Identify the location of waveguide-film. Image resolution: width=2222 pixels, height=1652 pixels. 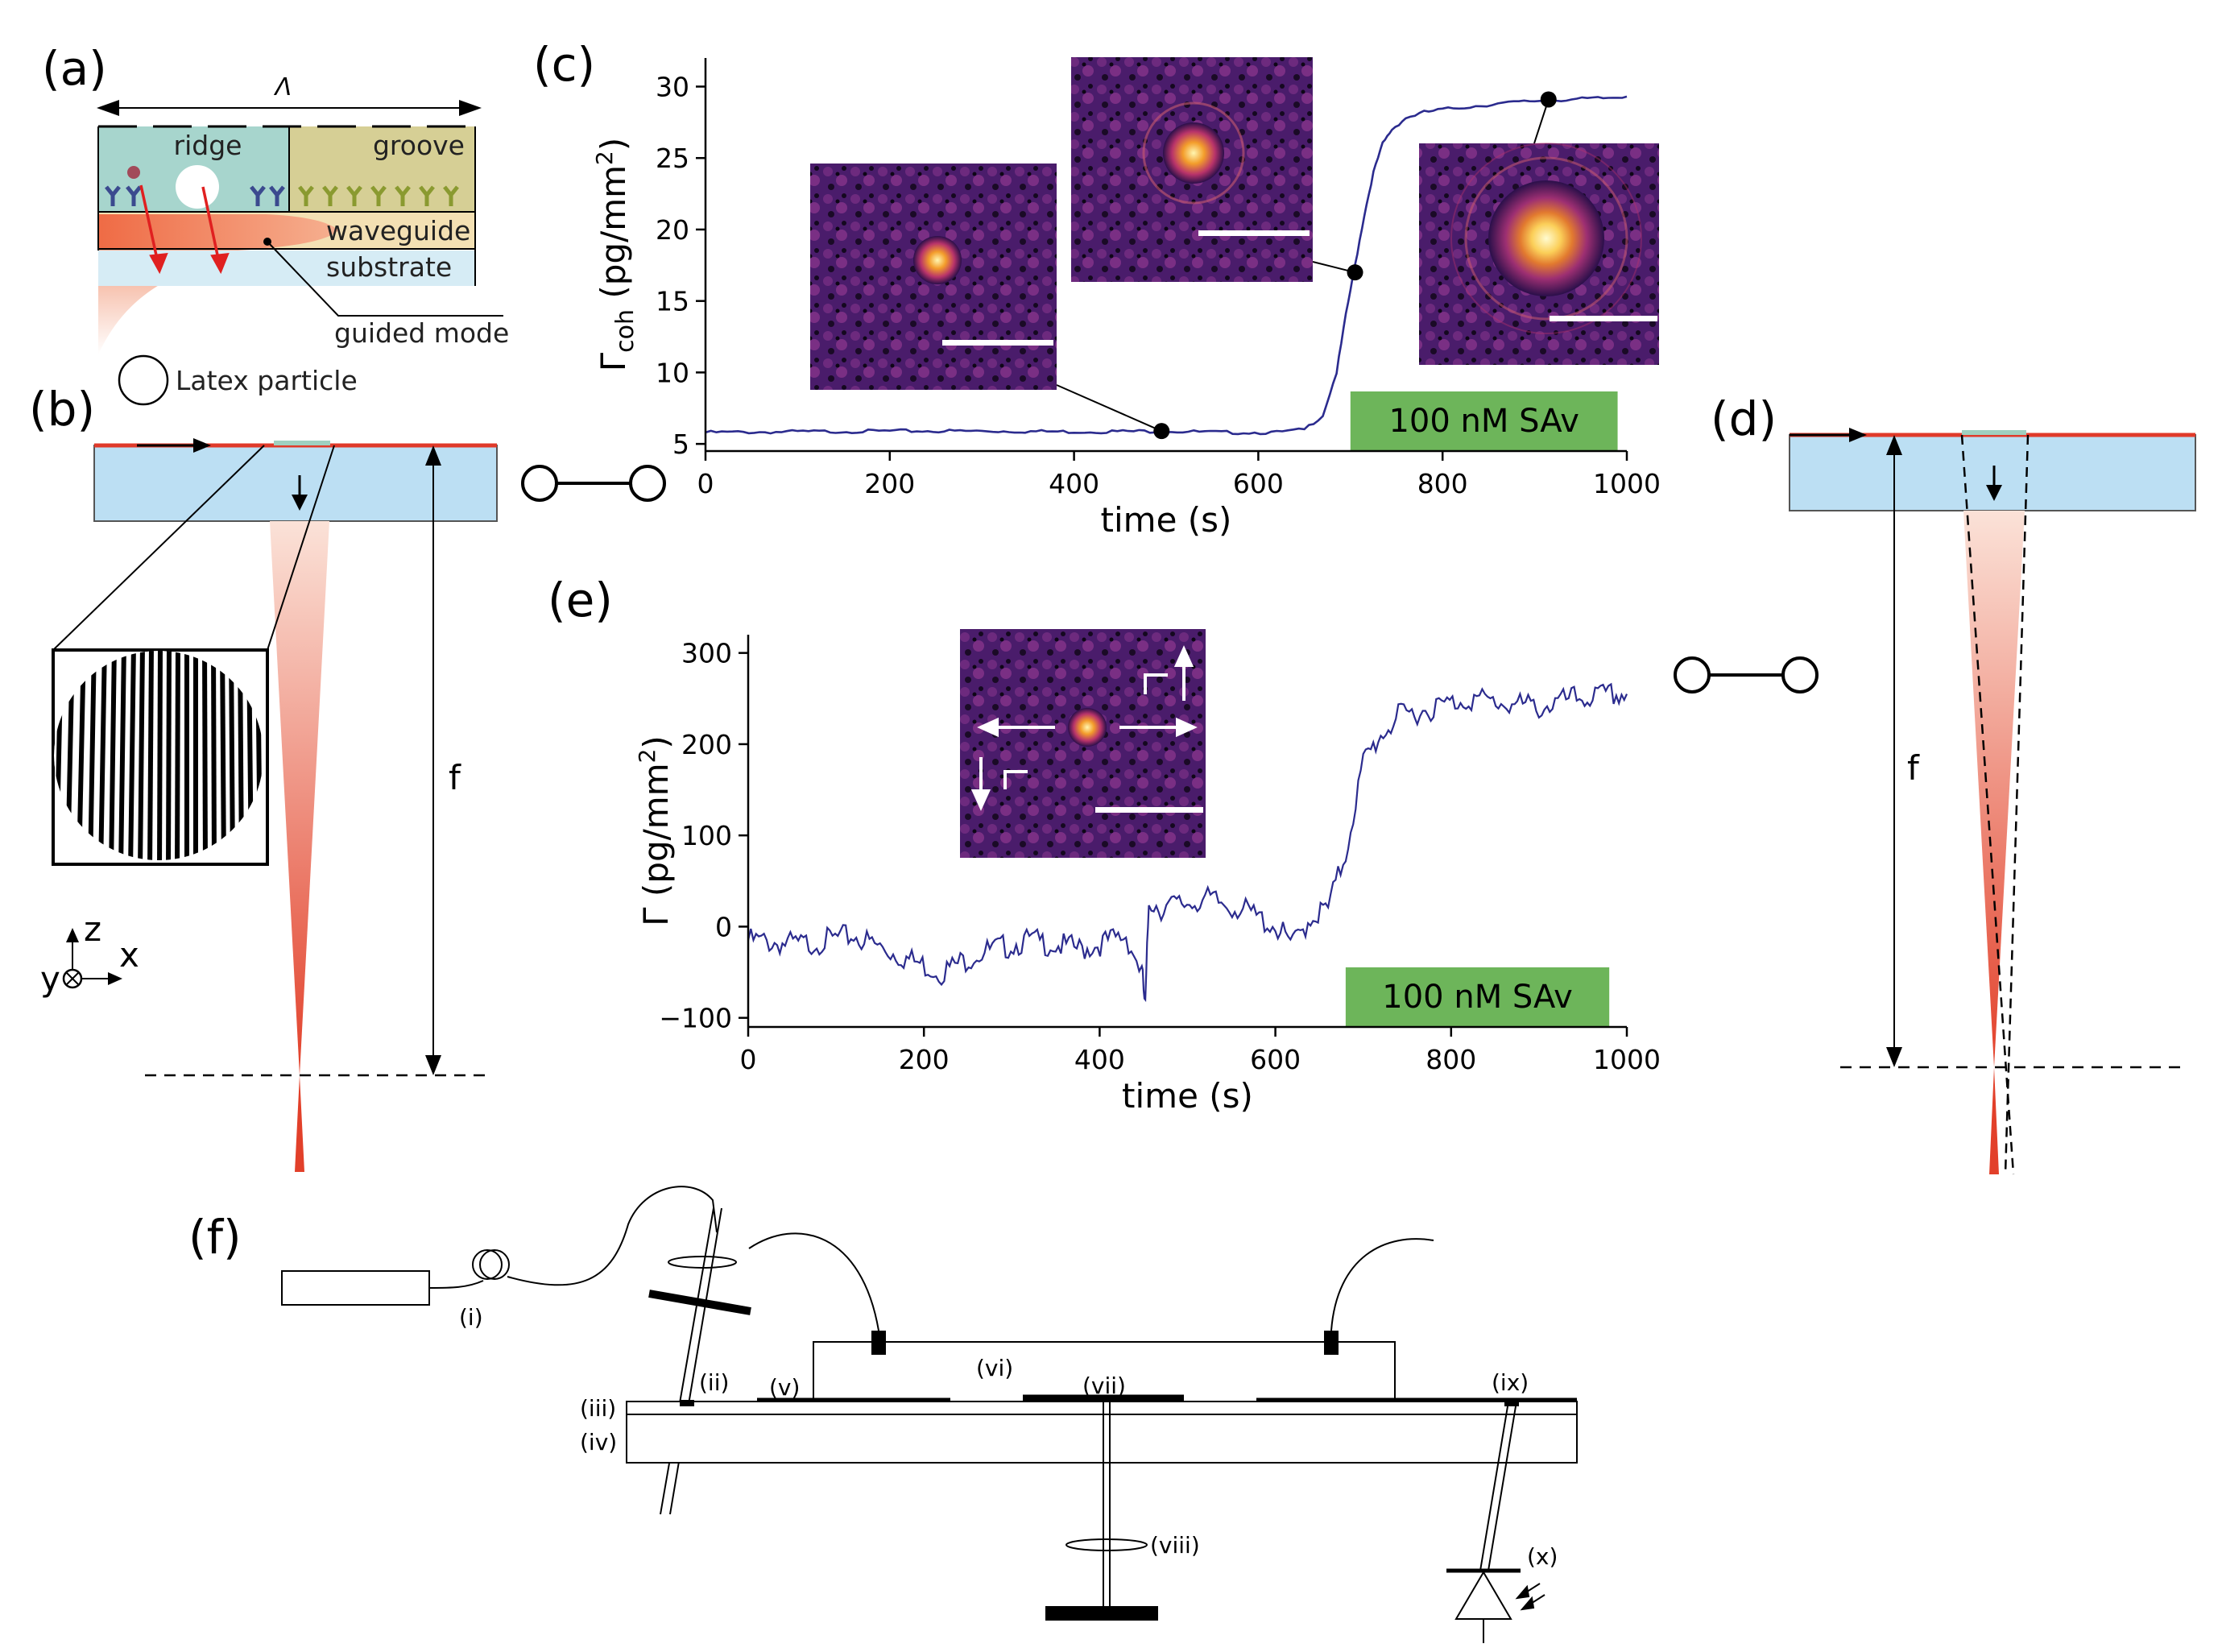
(1102, 1408).